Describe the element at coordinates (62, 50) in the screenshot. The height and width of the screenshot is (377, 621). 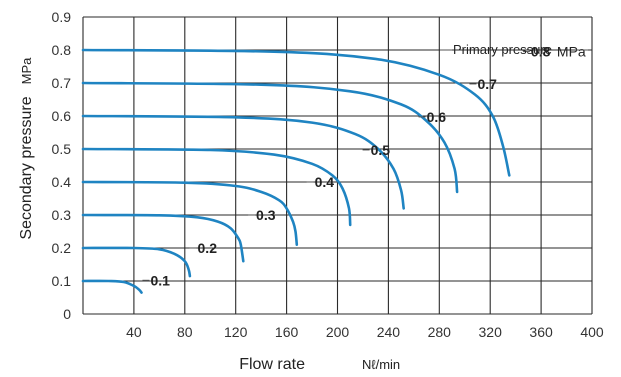
I see `y-tick-label-8: 0.8` at that location.